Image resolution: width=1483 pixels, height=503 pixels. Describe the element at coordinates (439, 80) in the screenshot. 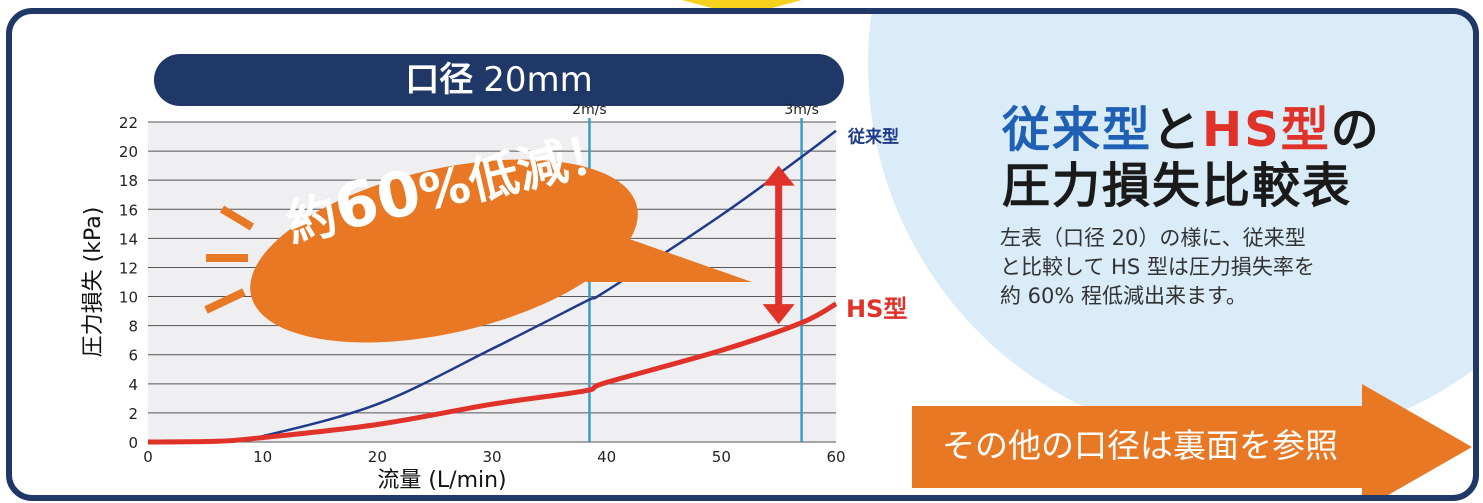

I see `chart-title-label: 口径` at that location.